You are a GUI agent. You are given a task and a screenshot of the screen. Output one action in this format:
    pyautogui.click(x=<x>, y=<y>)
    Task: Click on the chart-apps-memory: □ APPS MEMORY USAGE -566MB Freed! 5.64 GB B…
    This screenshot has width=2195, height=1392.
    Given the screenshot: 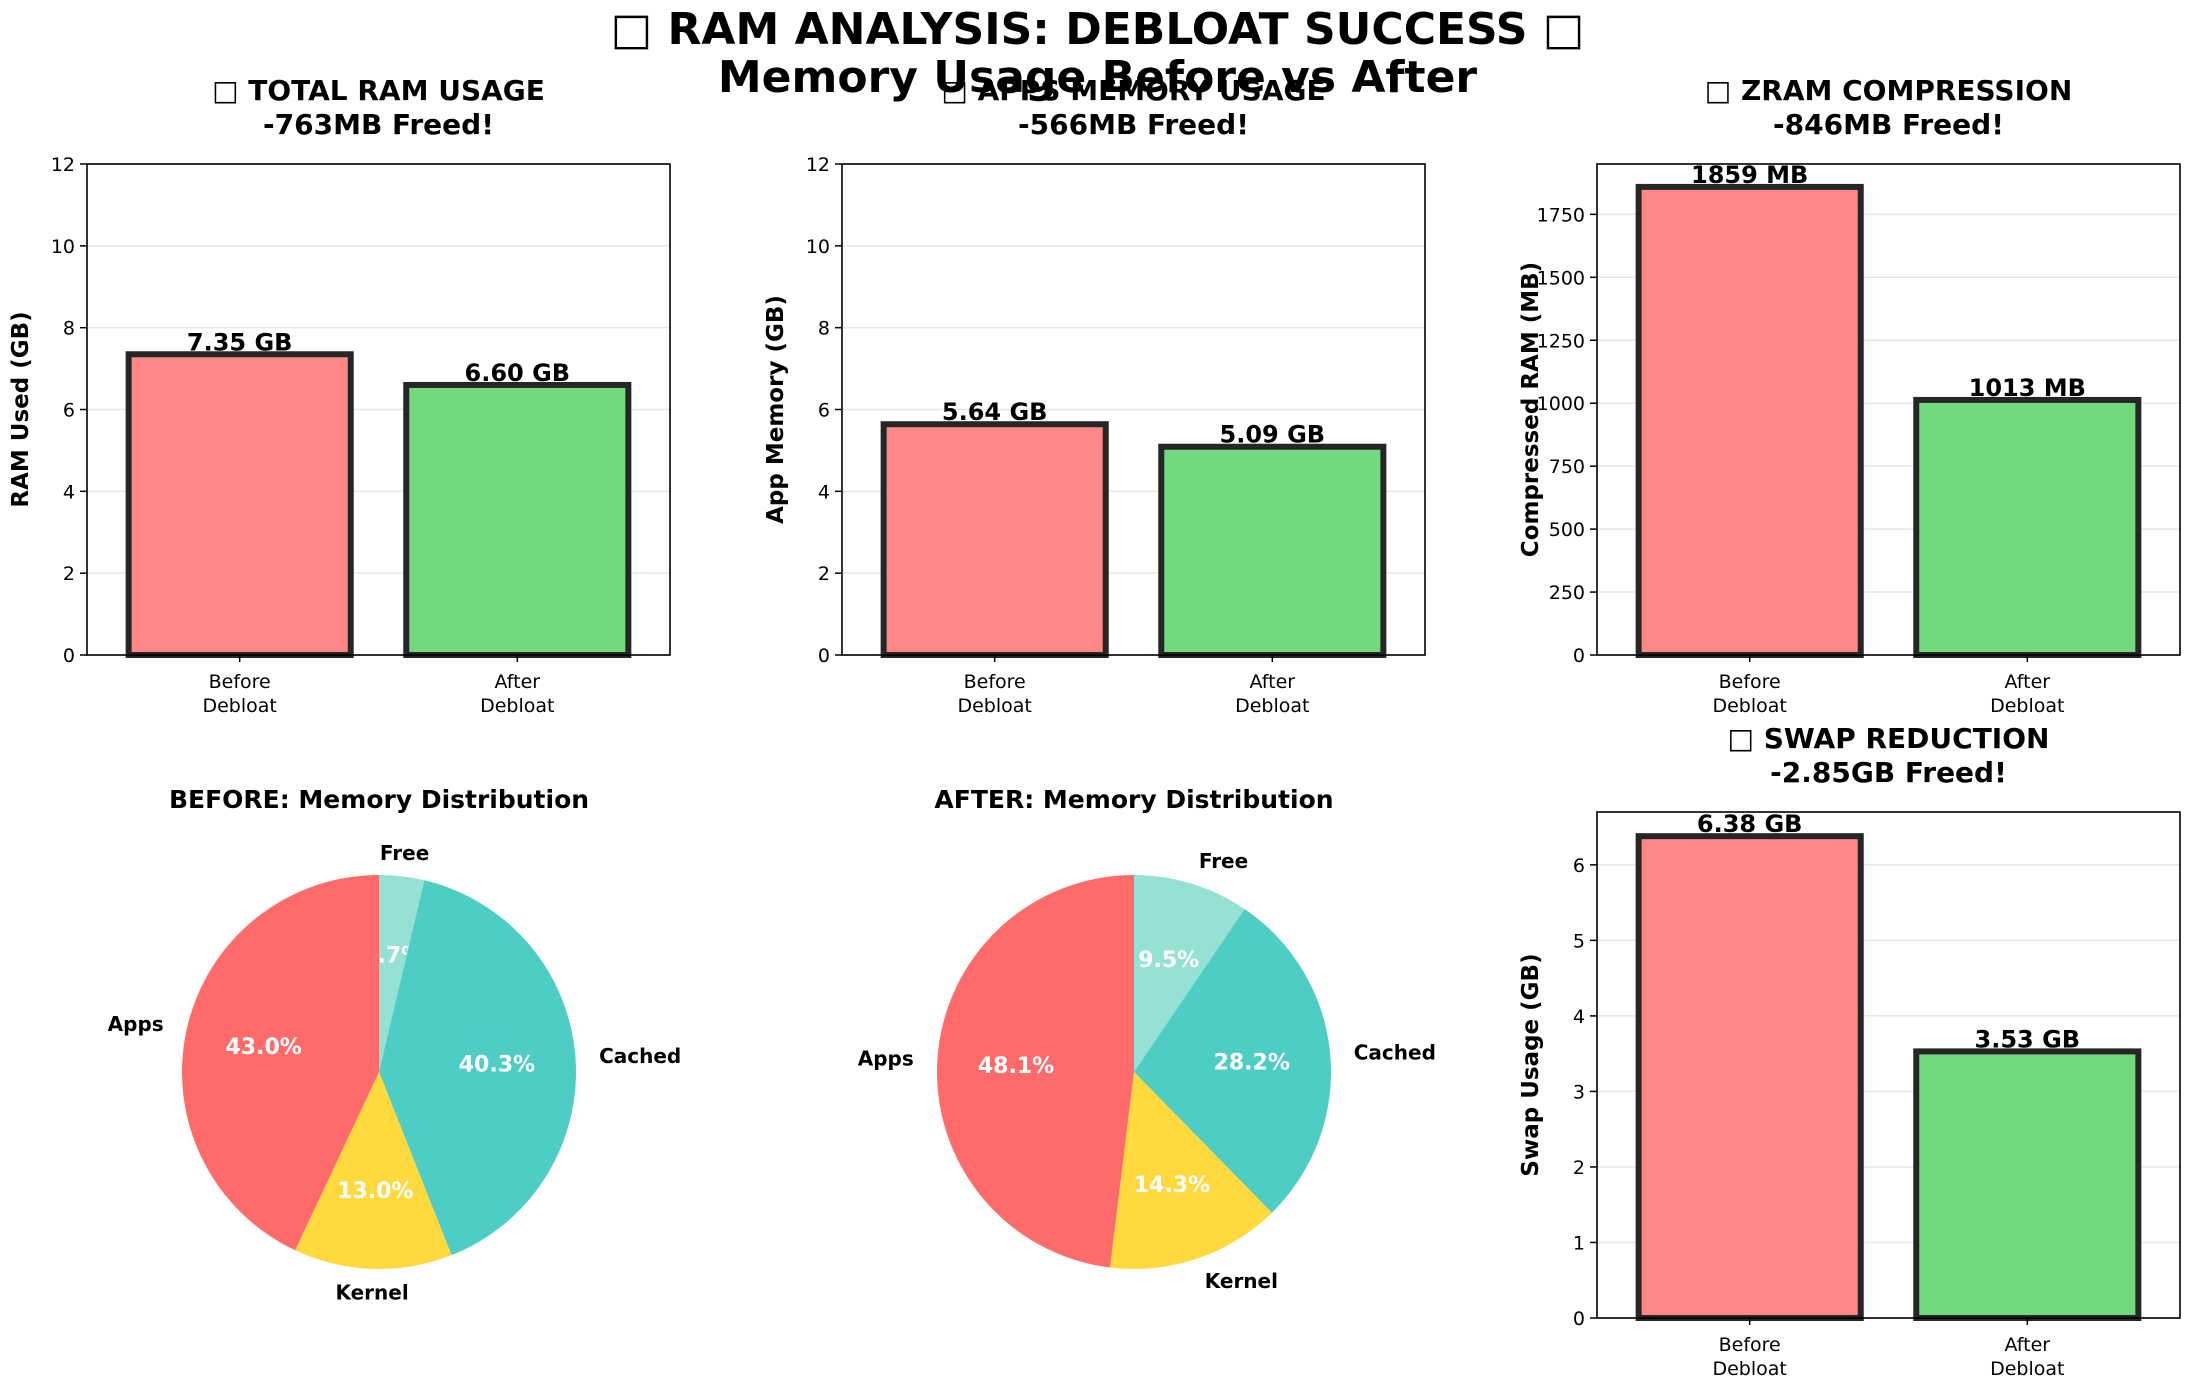 What is the action you would take?
    pyautogui.click(x=1094, y=395)
    